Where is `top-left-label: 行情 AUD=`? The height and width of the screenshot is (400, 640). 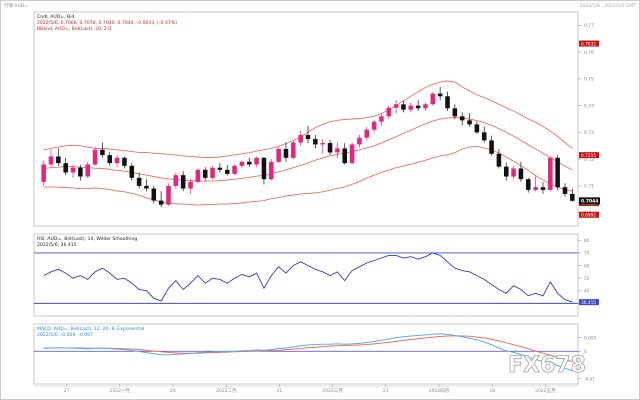
top-left-label: 行情 AUD= is located at coordinates (16, 5).